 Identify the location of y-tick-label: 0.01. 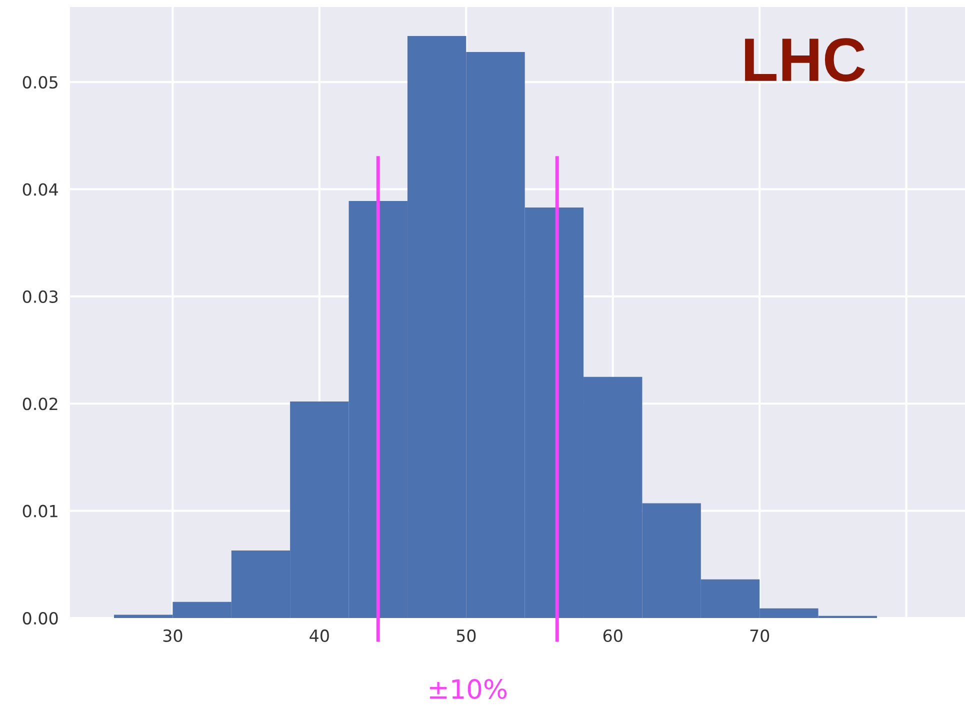
(40, 511).